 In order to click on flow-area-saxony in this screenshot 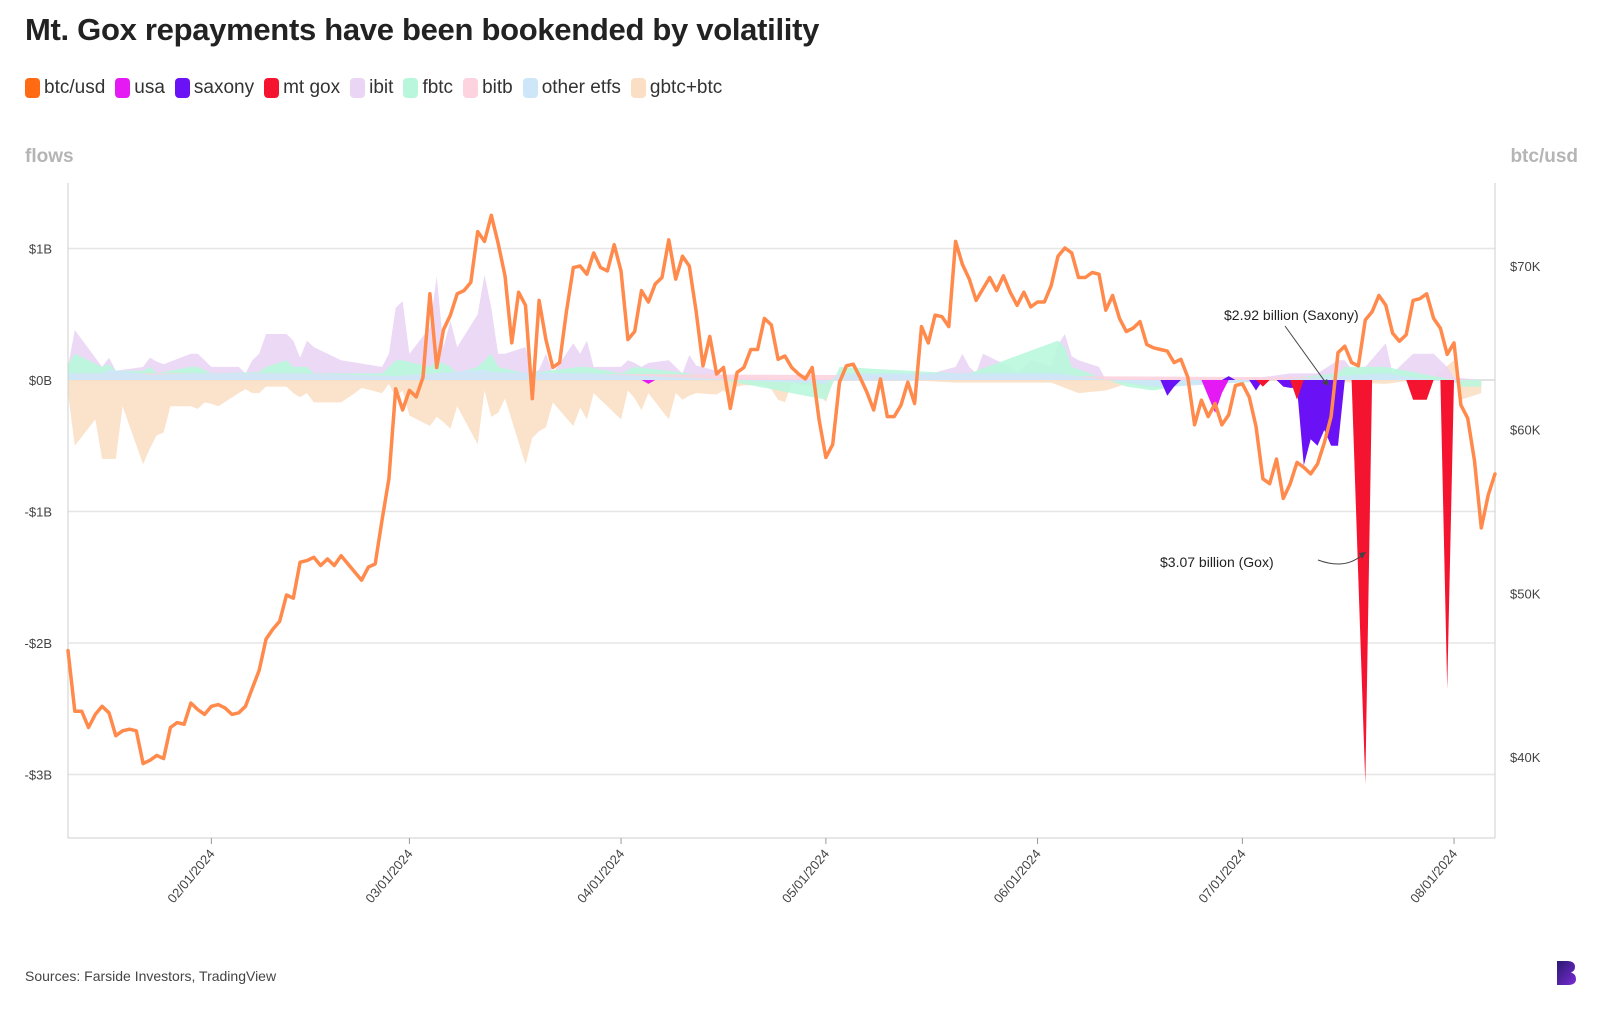, I will do `click(1252, 421)`.